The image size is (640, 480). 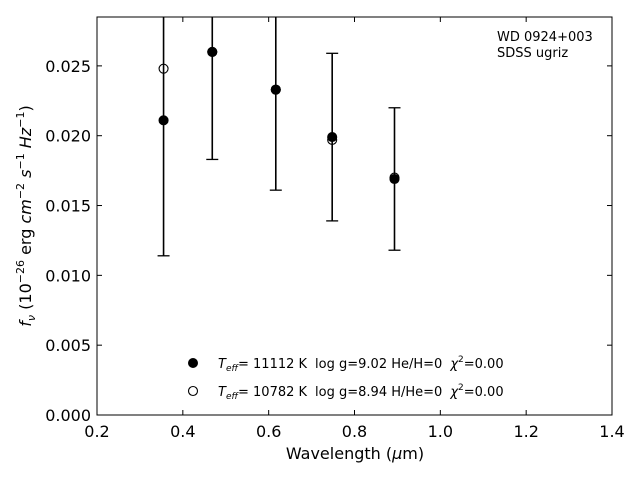 I want to click on y-tick-label: 0.015, so click(x=68, y=206).